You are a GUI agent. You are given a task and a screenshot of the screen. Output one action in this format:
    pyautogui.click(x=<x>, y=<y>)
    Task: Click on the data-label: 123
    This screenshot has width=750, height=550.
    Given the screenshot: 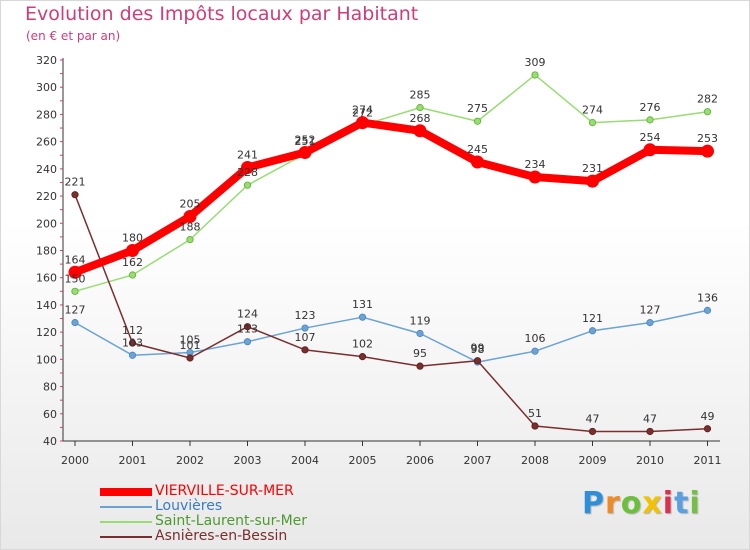 What is the action you would take?
    pyautogui.click(x=305, y=315)
    